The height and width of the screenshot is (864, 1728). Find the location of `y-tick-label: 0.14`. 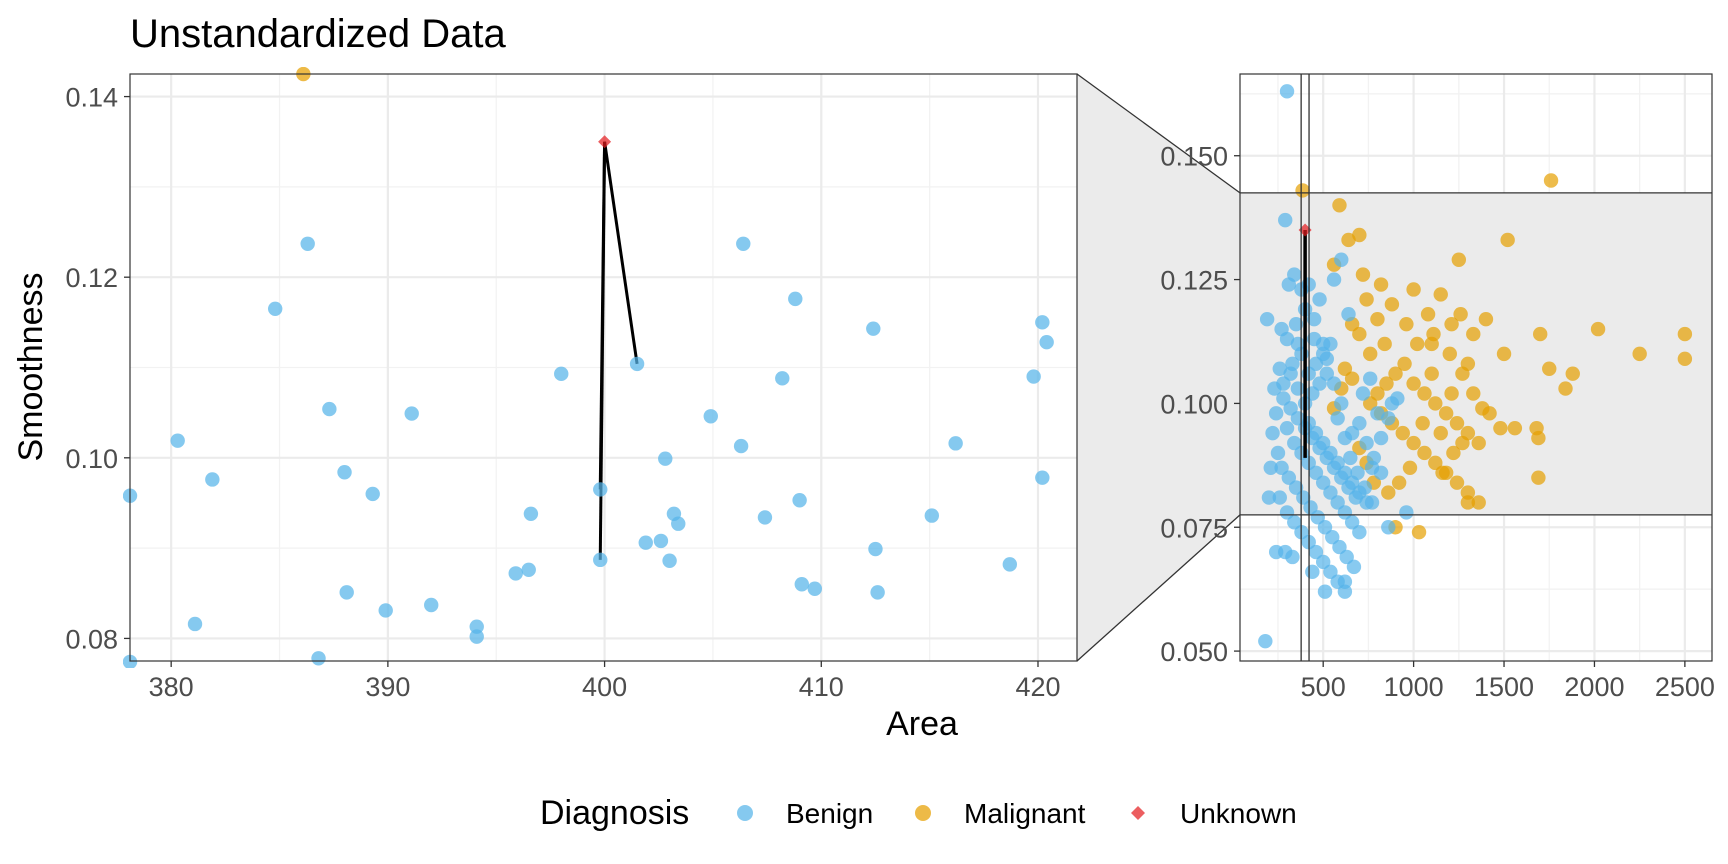

y-tick-label: 0.14 is located at coordinates (91, 98).